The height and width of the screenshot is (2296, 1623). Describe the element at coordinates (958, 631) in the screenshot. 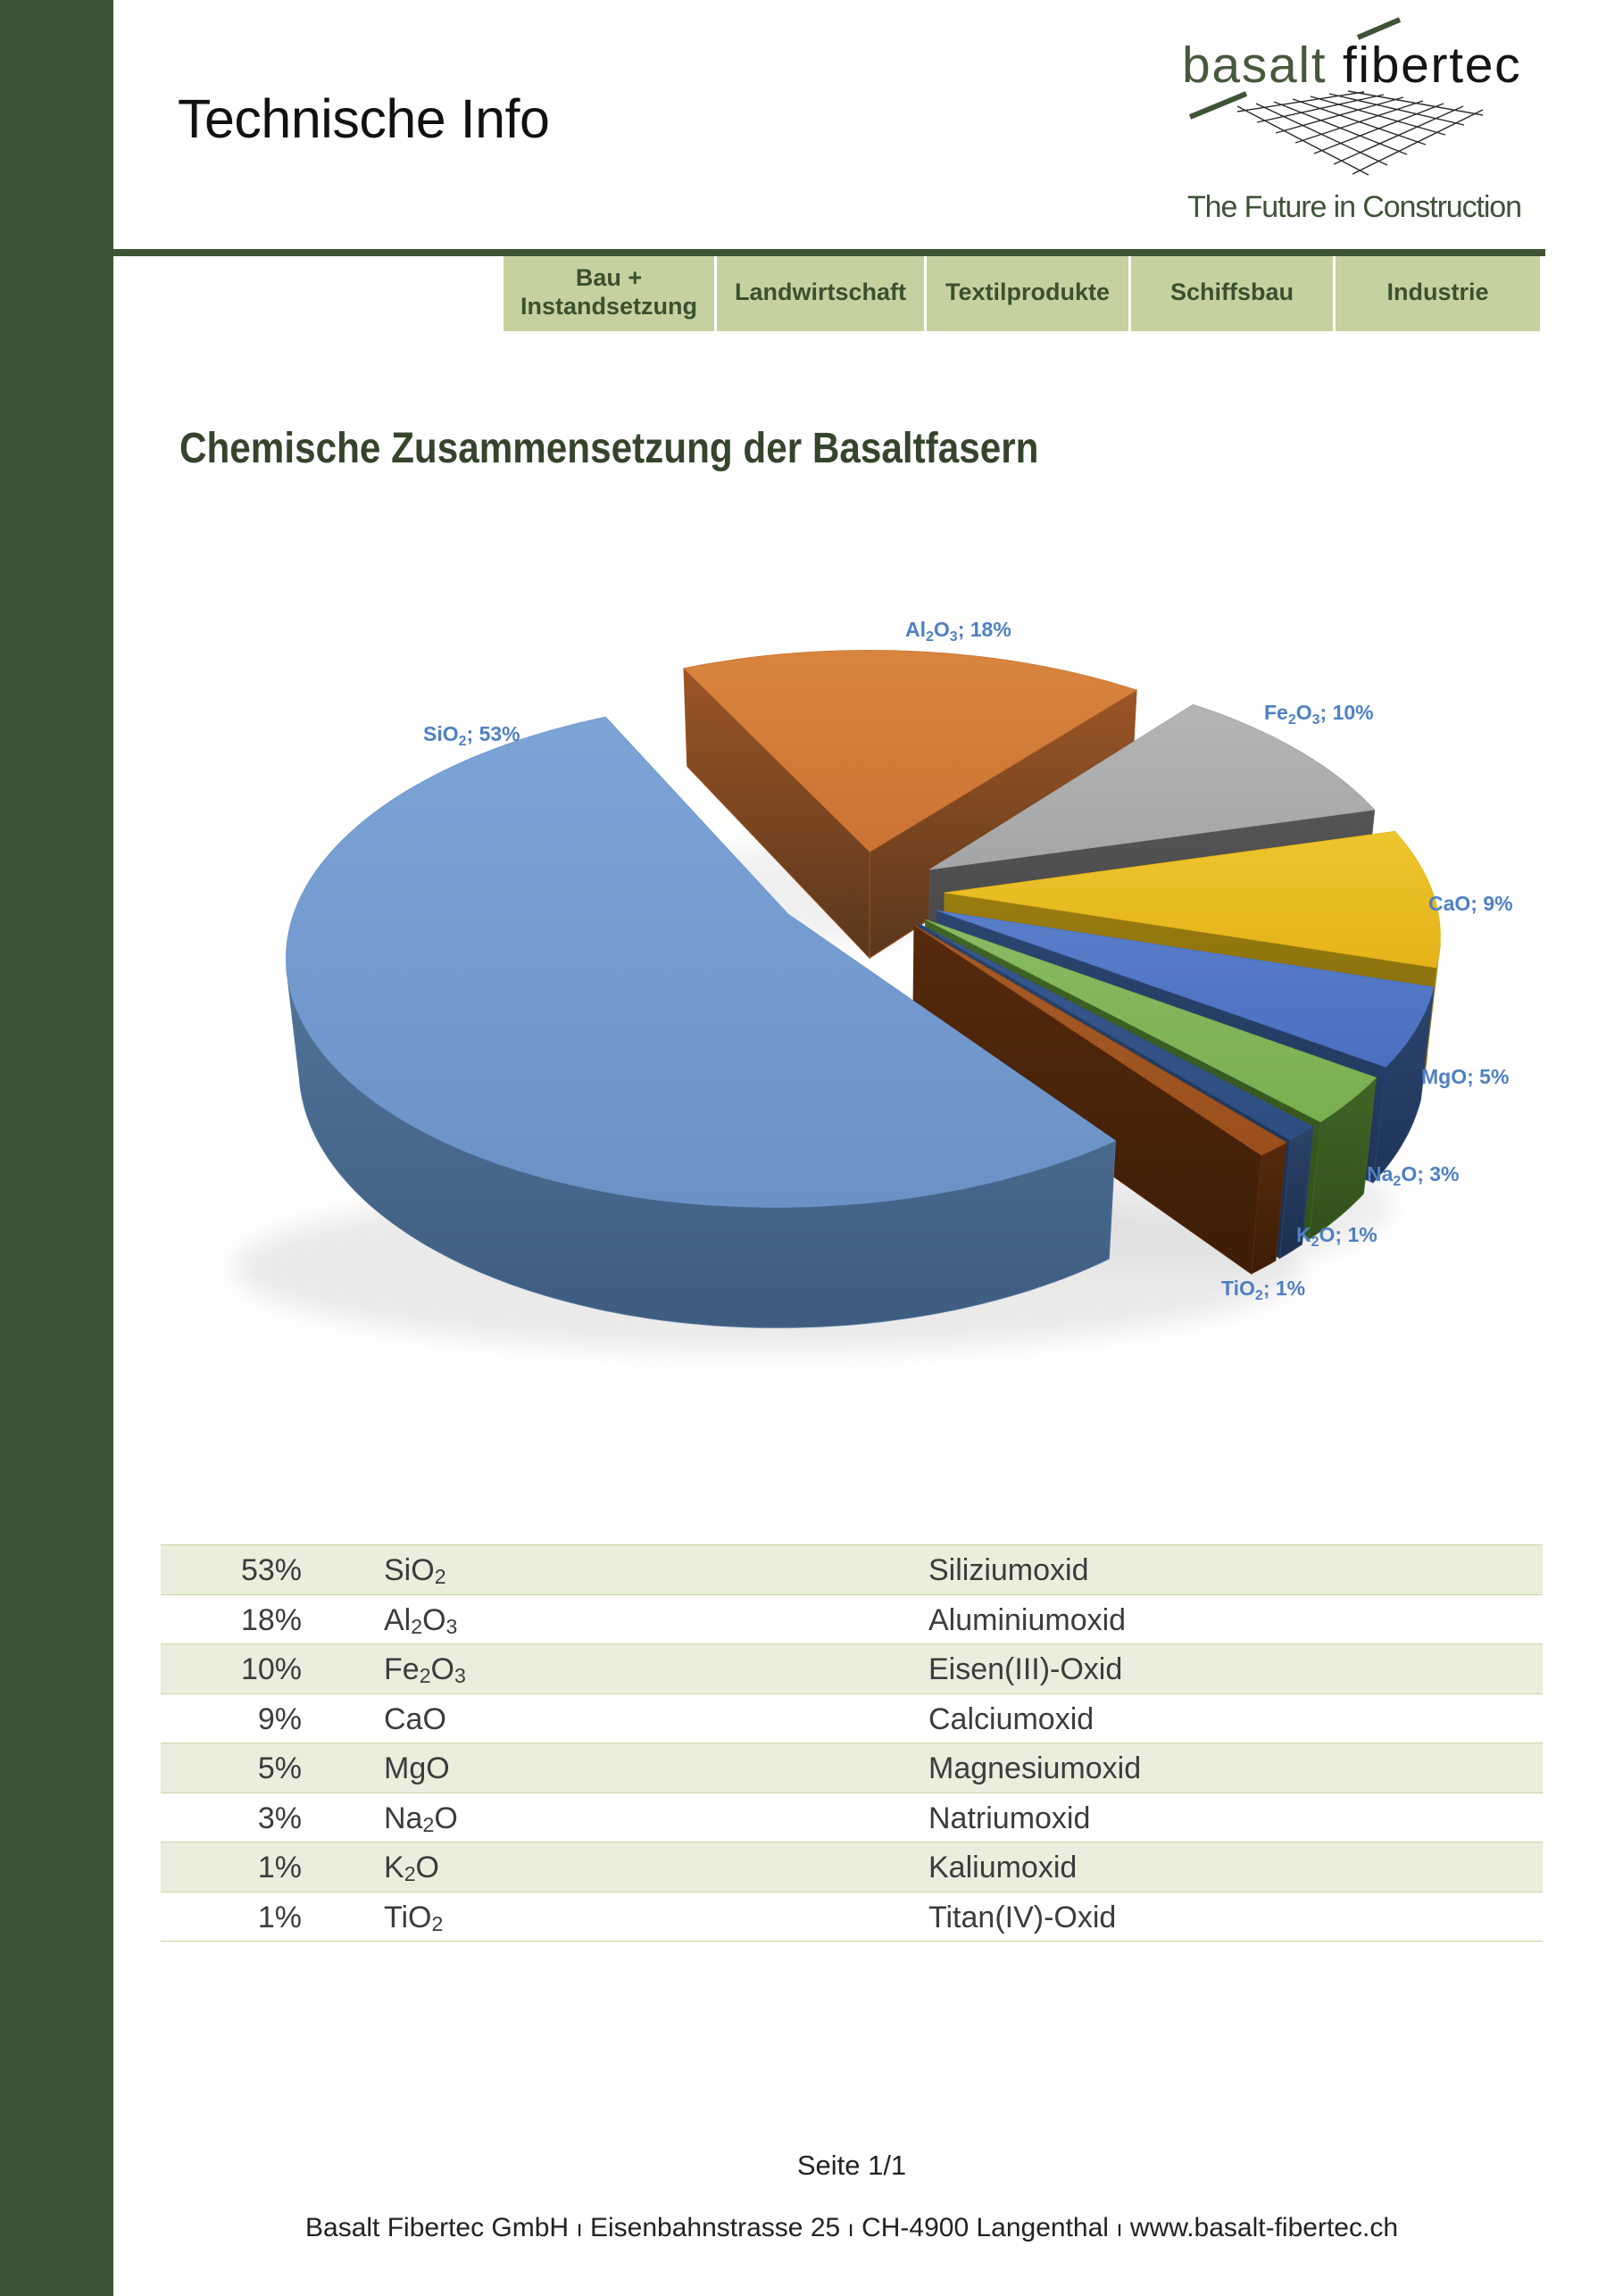

I see `svg-text: Al2​O3​; 18%` at that location.